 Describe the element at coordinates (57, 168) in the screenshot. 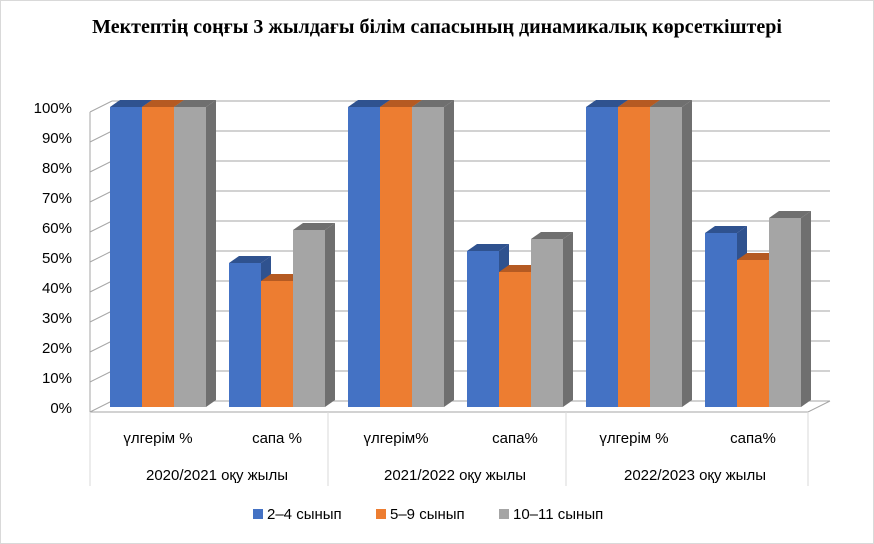

I see `y-tick-label: 80%` at that location.